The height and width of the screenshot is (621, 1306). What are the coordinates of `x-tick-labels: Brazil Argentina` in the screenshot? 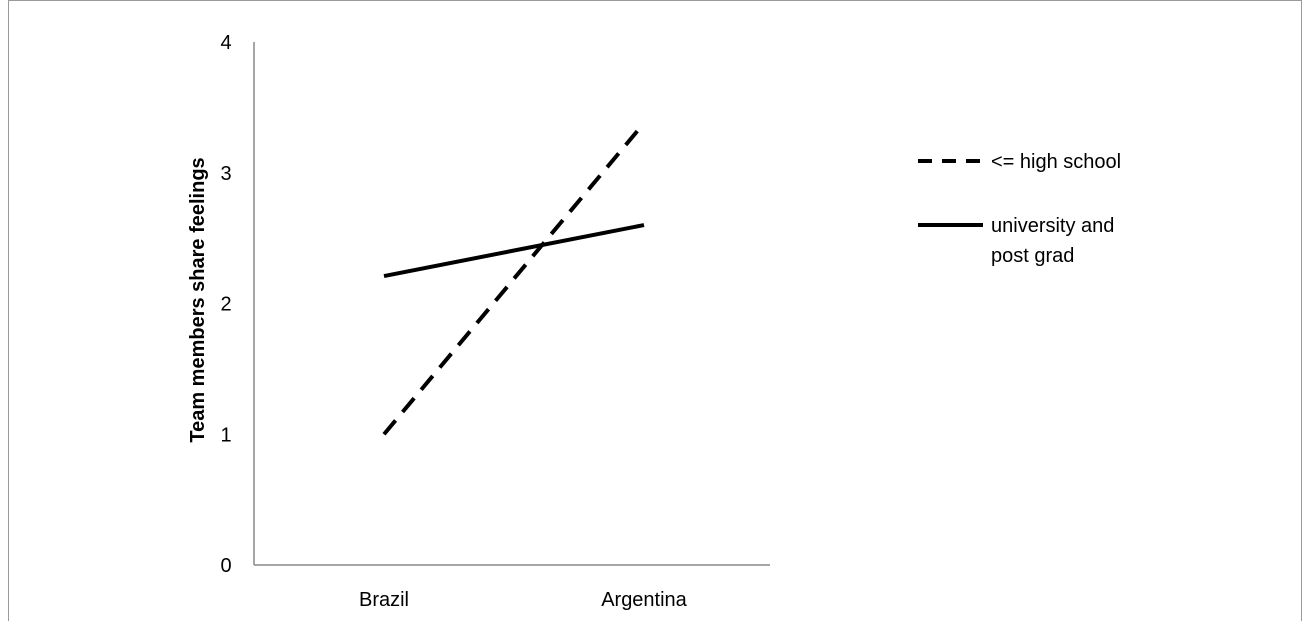 It's located at (523, 600).